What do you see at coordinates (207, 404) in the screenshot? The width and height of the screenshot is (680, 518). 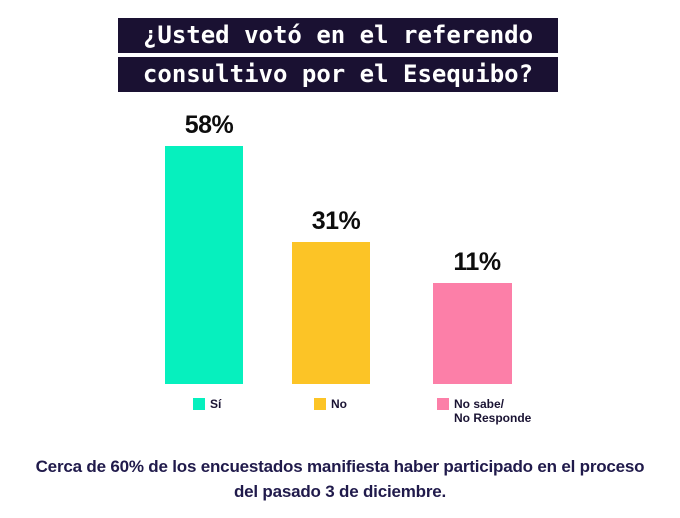 I see `legend-item-si: Sí` at bounding box center [207, 404].